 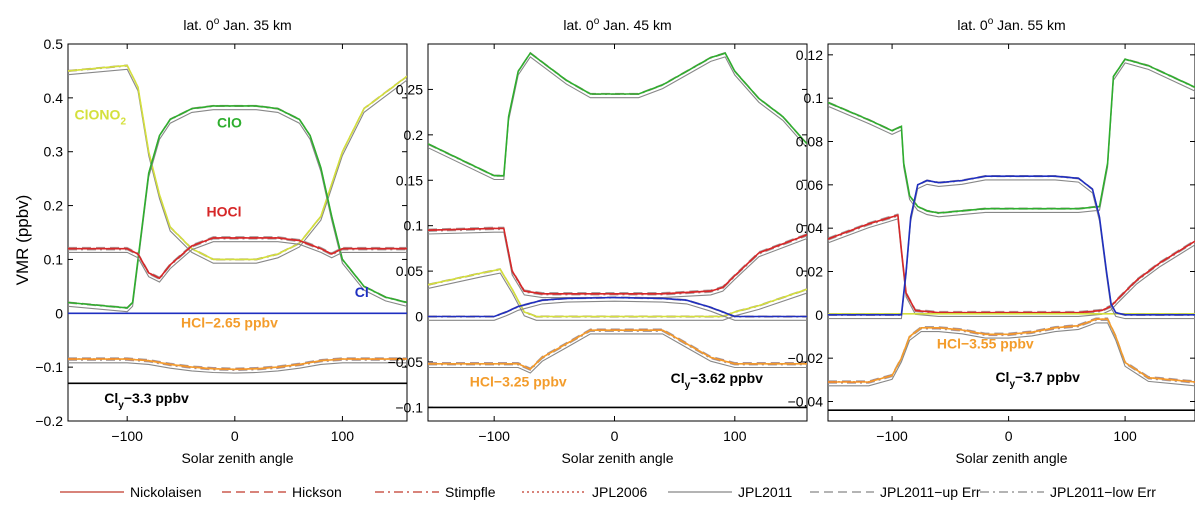 What do you see at coordinates (54, 44) in the screenshot?
I see `y-tick-label: 0.5` at bounding box center [54, 44].